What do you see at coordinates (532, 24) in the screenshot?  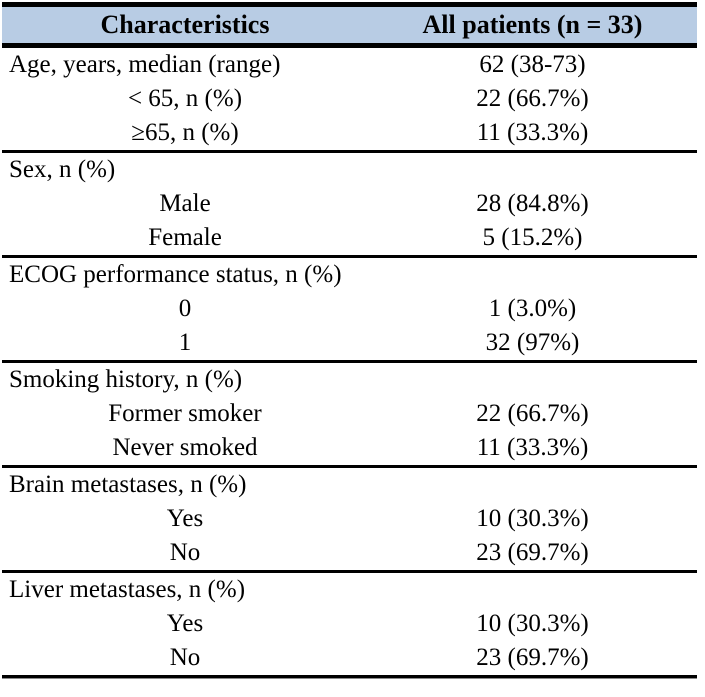 I see `header-all-patients: All patients (n = 33)` at bounding box center [532, 24].